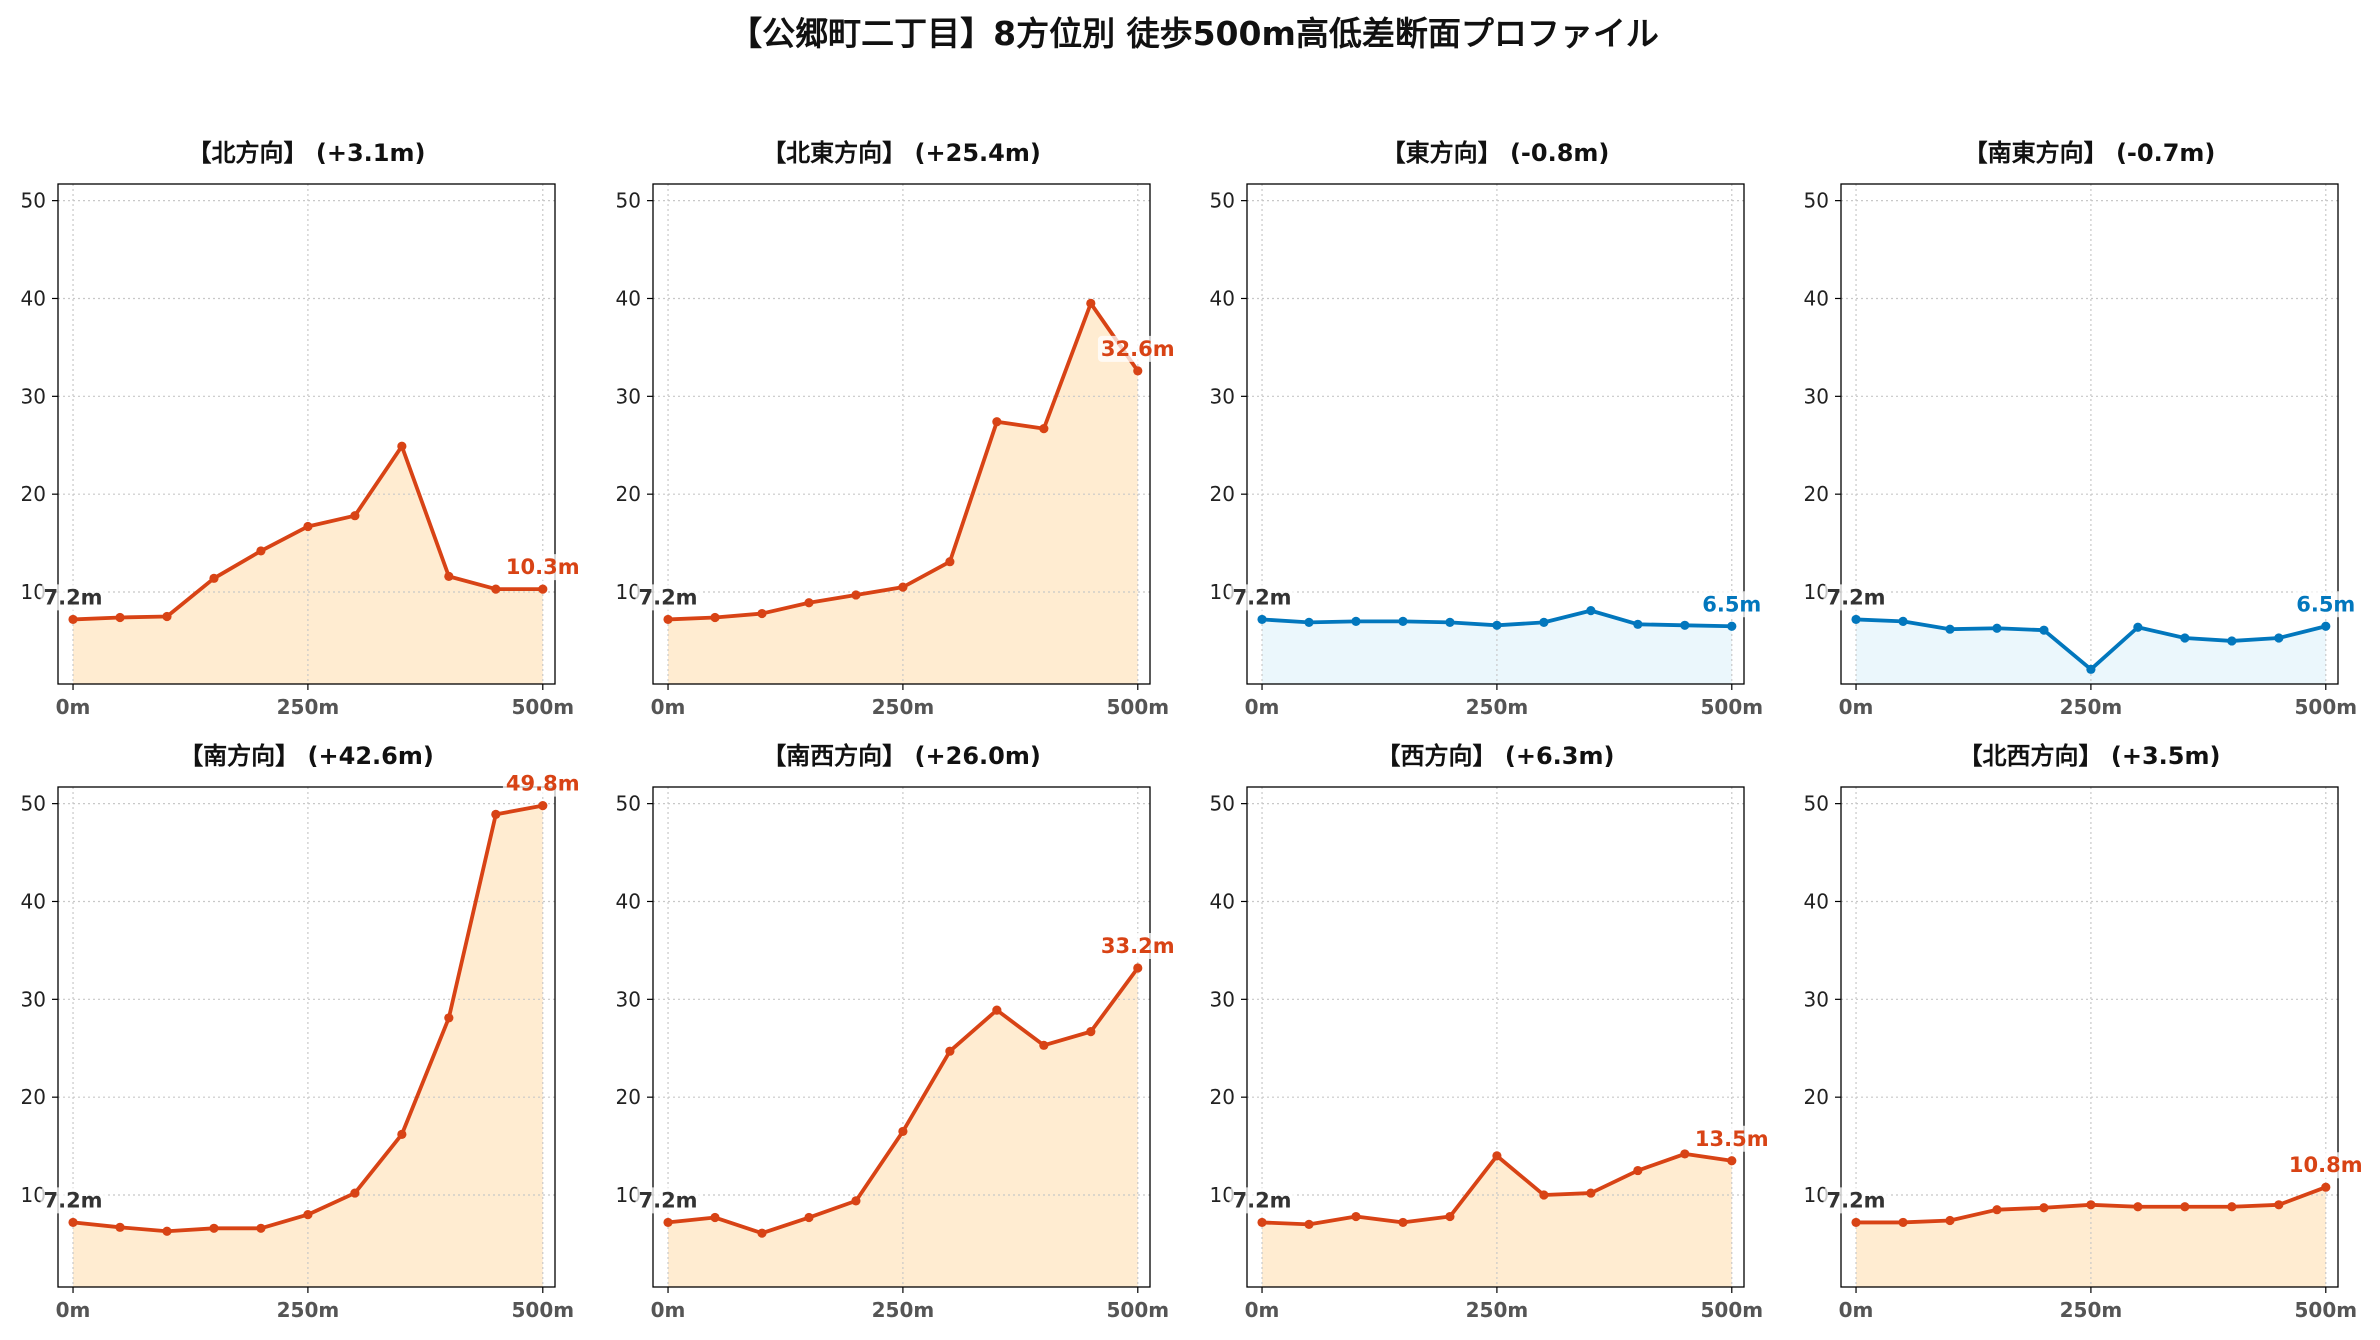 The image size is (2380, 1340). Describe the element at coordinates (1194, 33) in the screenshot. I see `figure-title: 【公郷町二丁目】8方位別 徒歩500m高低差断面プロファイル` at that location.